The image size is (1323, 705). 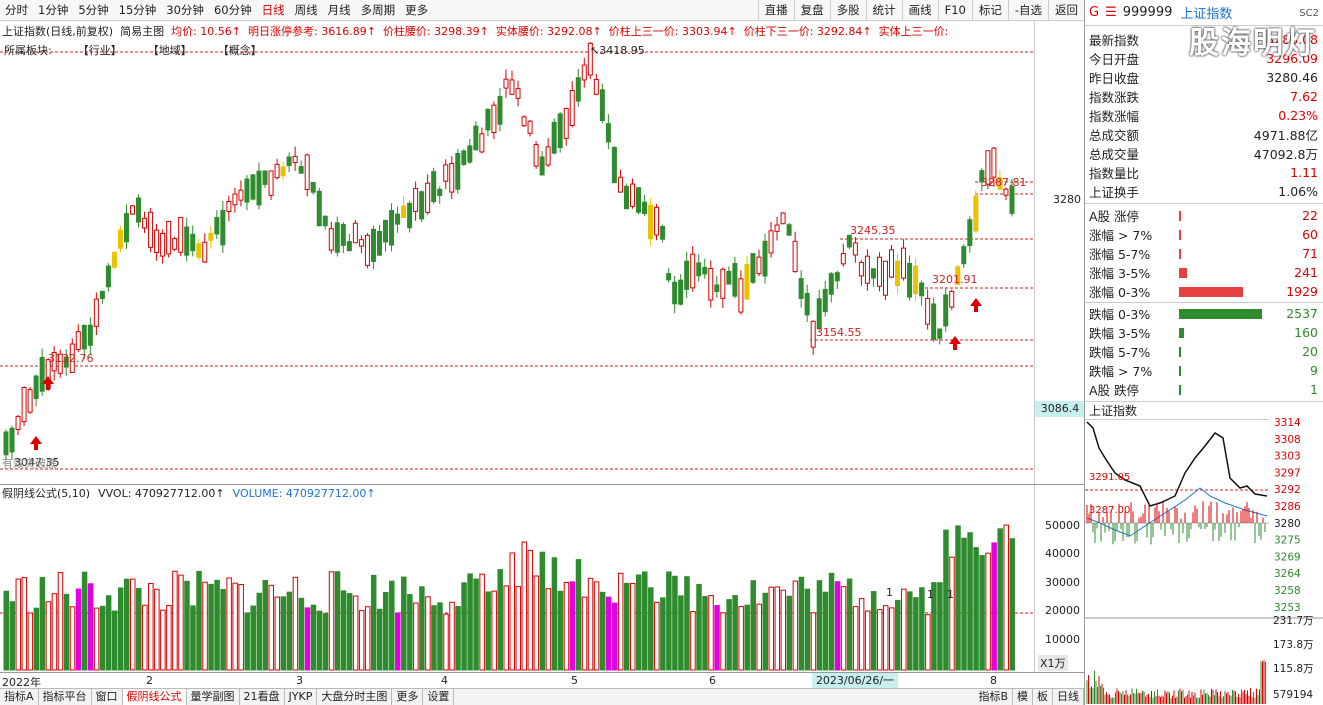 I want to click on indicator-tab: 指标平台, so click(x=65, y=697).